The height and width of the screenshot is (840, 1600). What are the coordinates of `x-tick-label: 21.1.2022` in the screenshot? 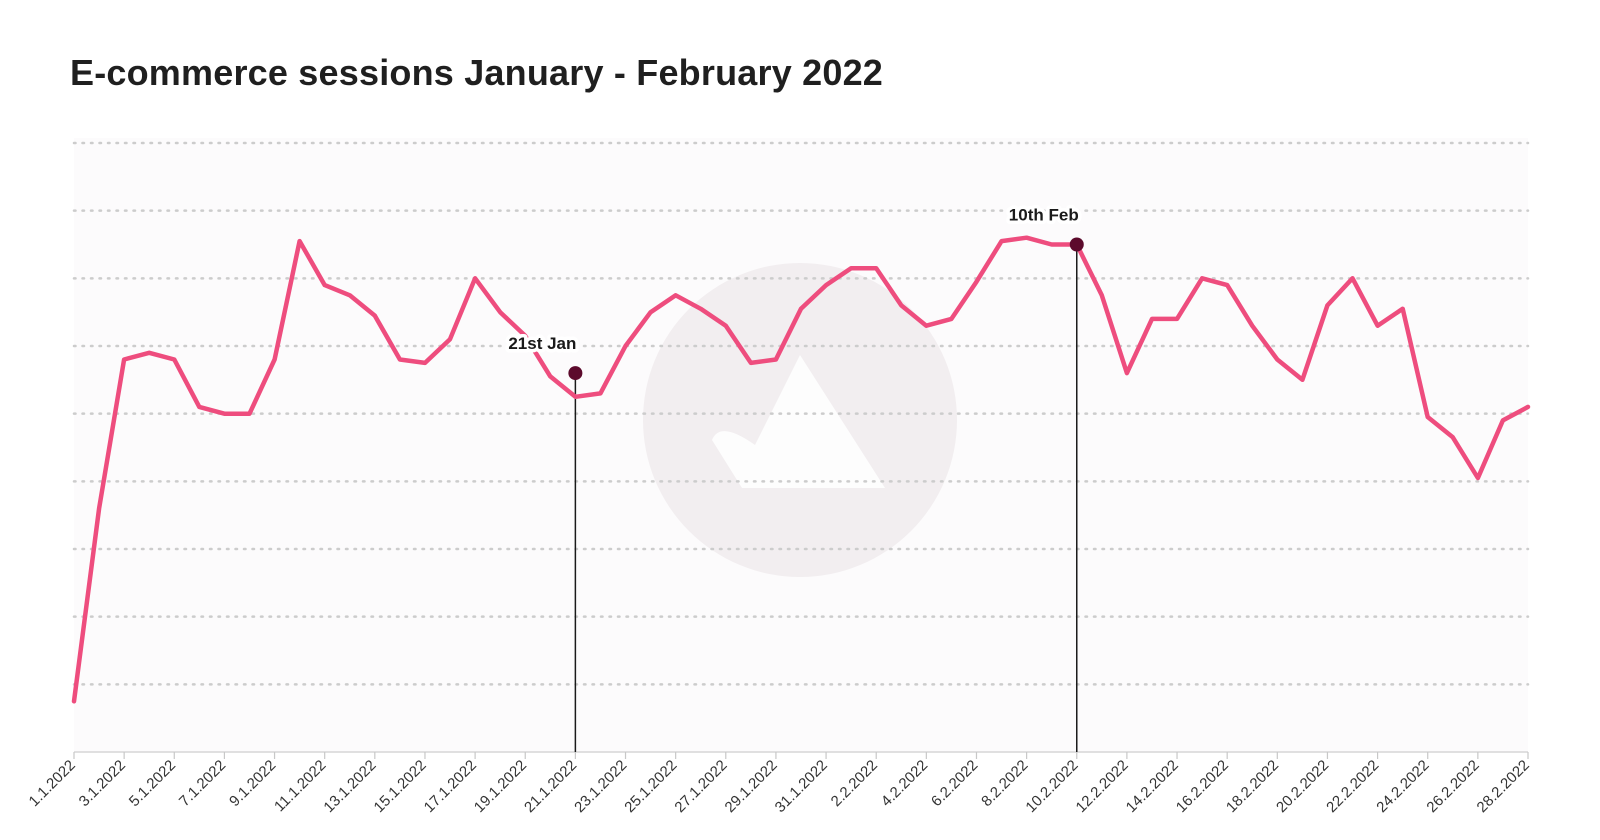 It's located at (550, 786).